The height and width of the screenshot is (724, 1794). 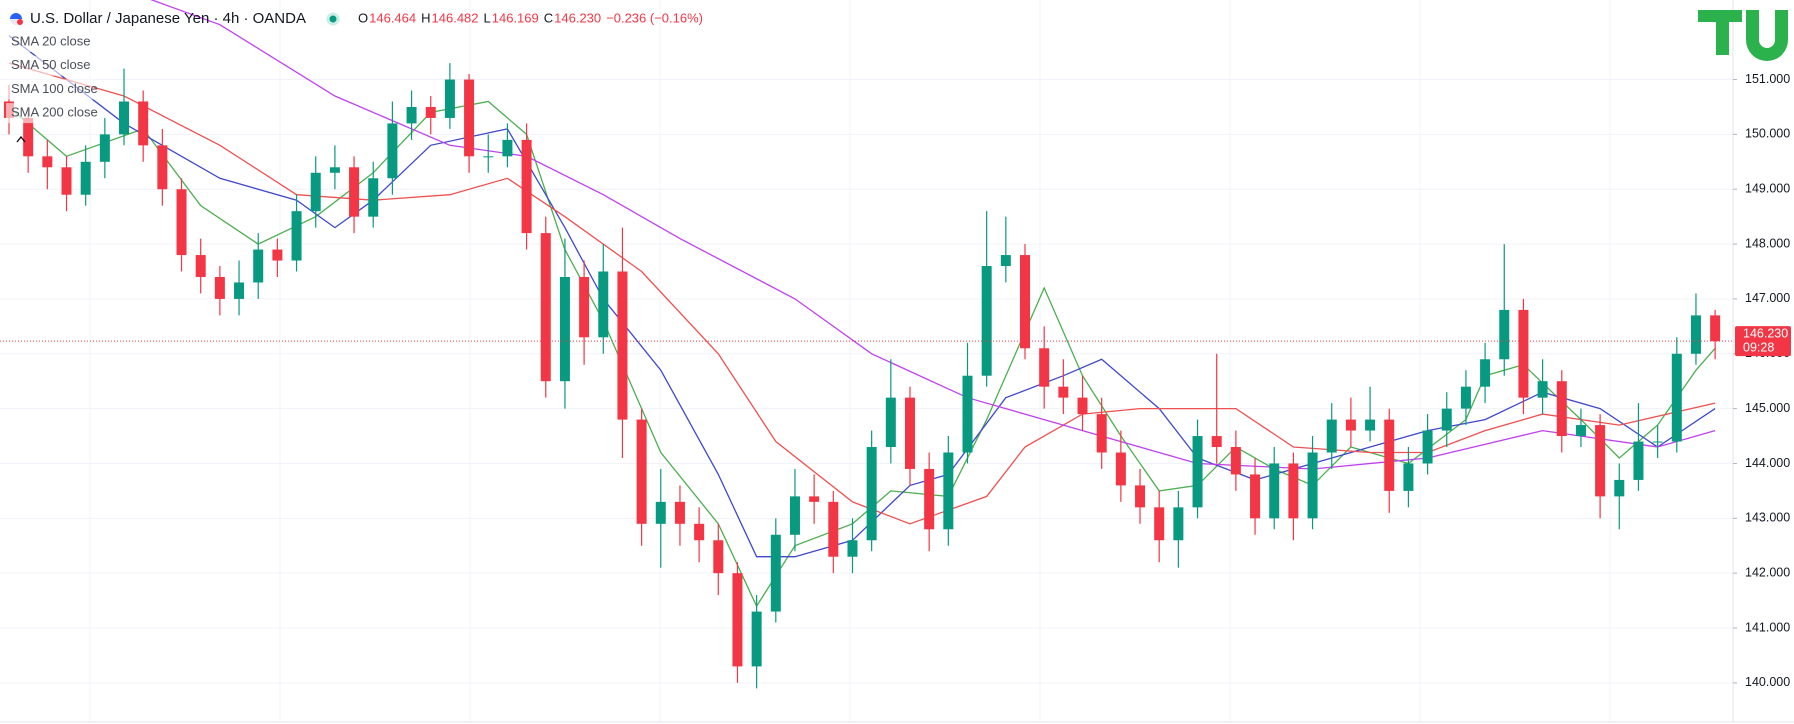 What do you see at coordinates (54, 112) in the screenshot?
I see `legend-entry: SMA 200 close` at bounding box center [54, 112].